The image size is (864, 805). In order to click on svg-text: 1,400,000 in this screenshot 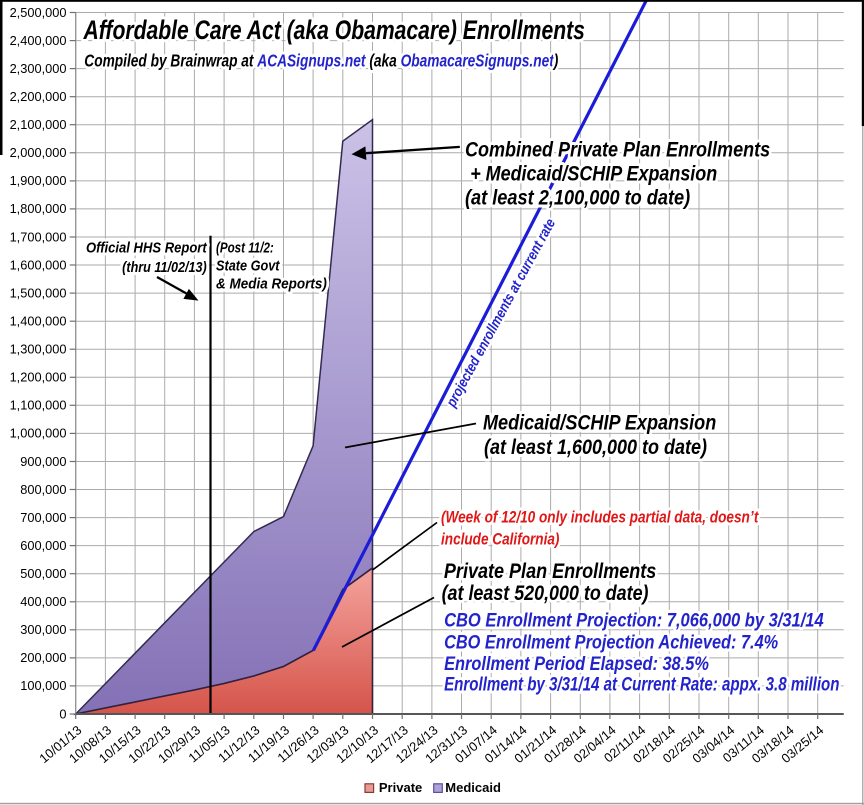, I will do `click(38, 321)`.